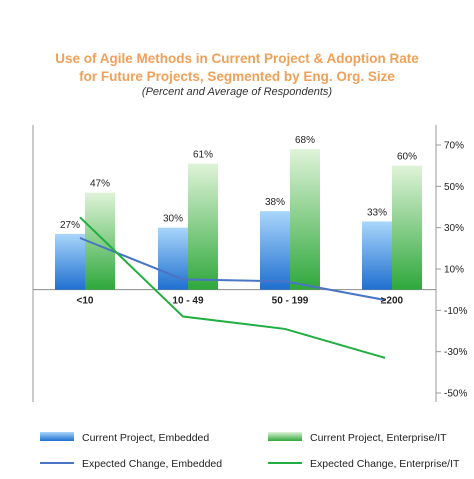 Image resolution: width=474 pixels, height=479 pixels. I want to click on bar-data-label: 30%, so click(173, 219).